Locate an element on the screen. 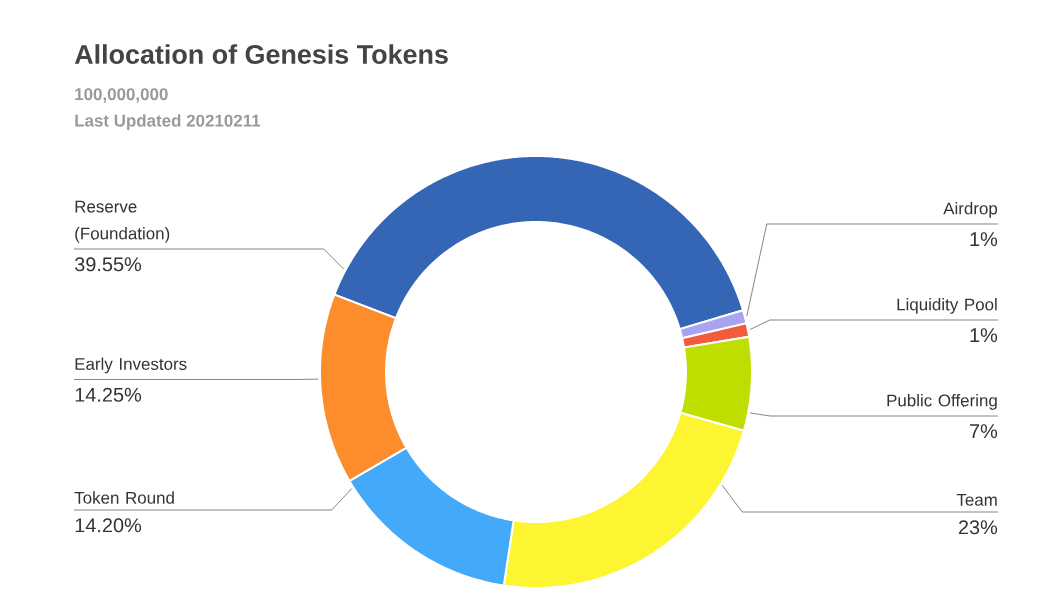 This screenshot has width=1039, height=589. slice-label: Token Round is located at coordinates (124, 497).